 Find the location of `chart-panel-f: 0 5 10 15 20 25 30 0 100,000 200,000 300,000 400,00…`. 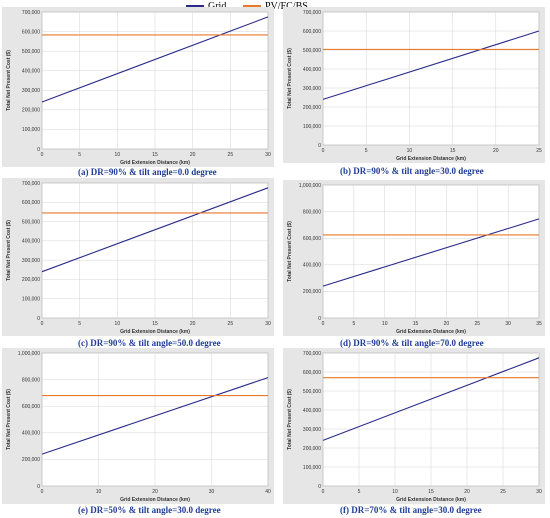

chart-panel-f: 0 5 10 15 20 25 30 0 100,000 200,000 300,000 400,00… is located at coordinates (414, 426).